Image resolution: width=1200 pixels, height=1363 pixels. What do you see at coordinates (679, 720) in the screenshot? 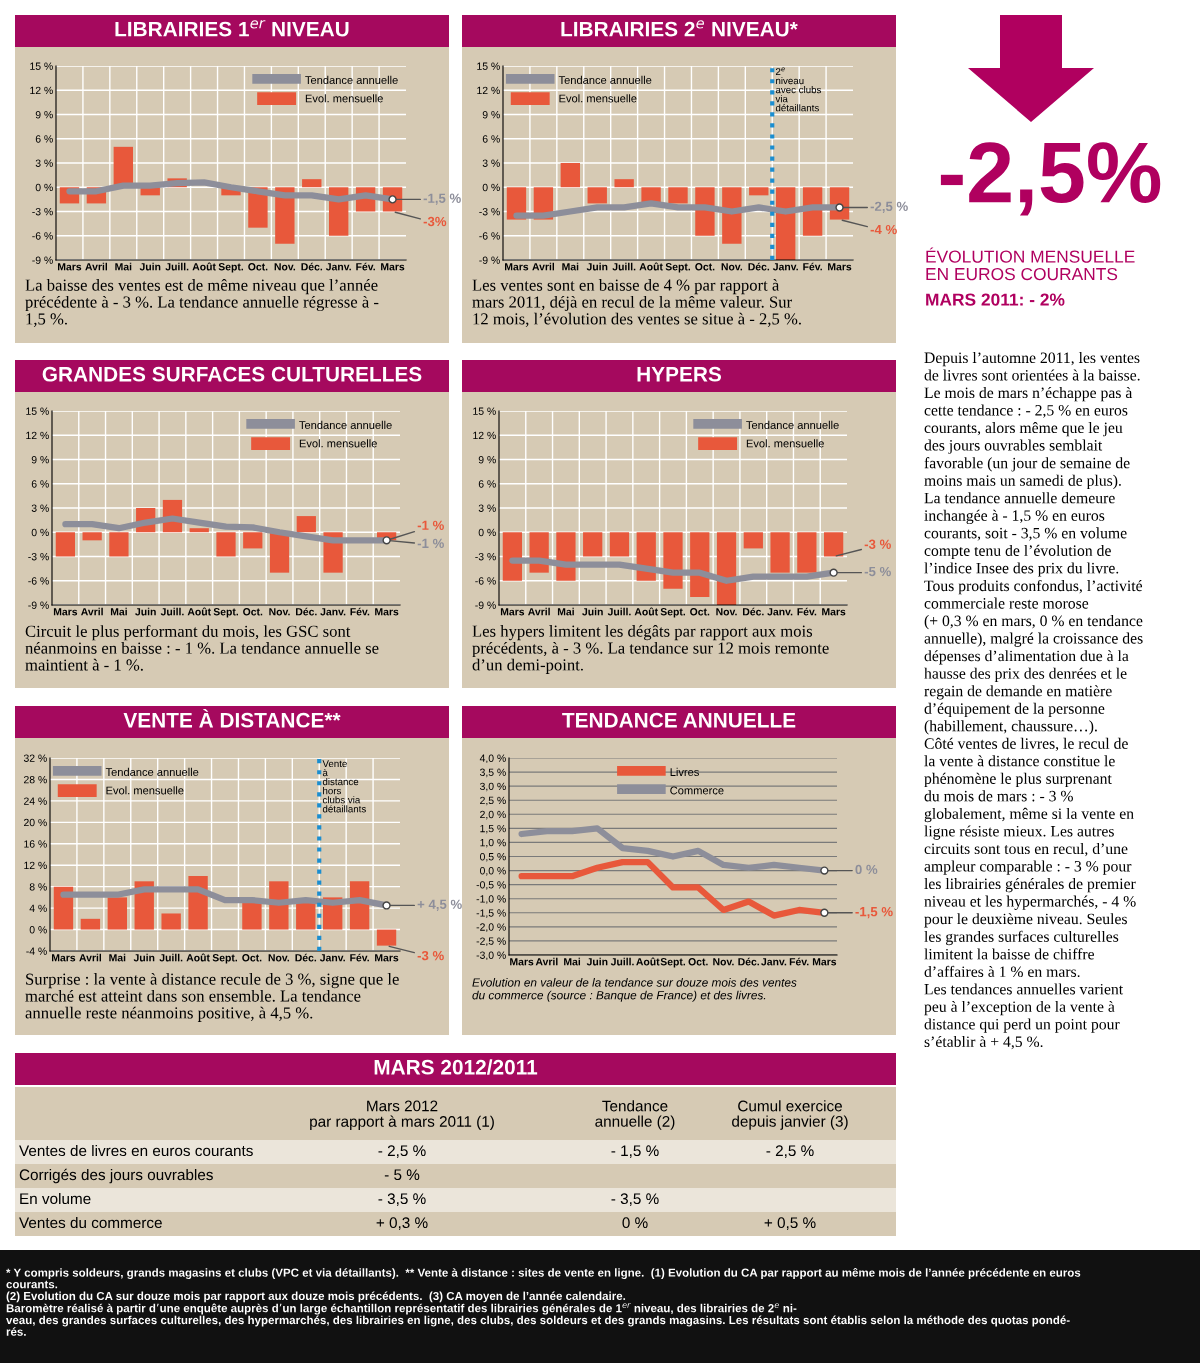
I see `chart-title: TENDANCE ANNUELLE` at bounding box center [679, 720].